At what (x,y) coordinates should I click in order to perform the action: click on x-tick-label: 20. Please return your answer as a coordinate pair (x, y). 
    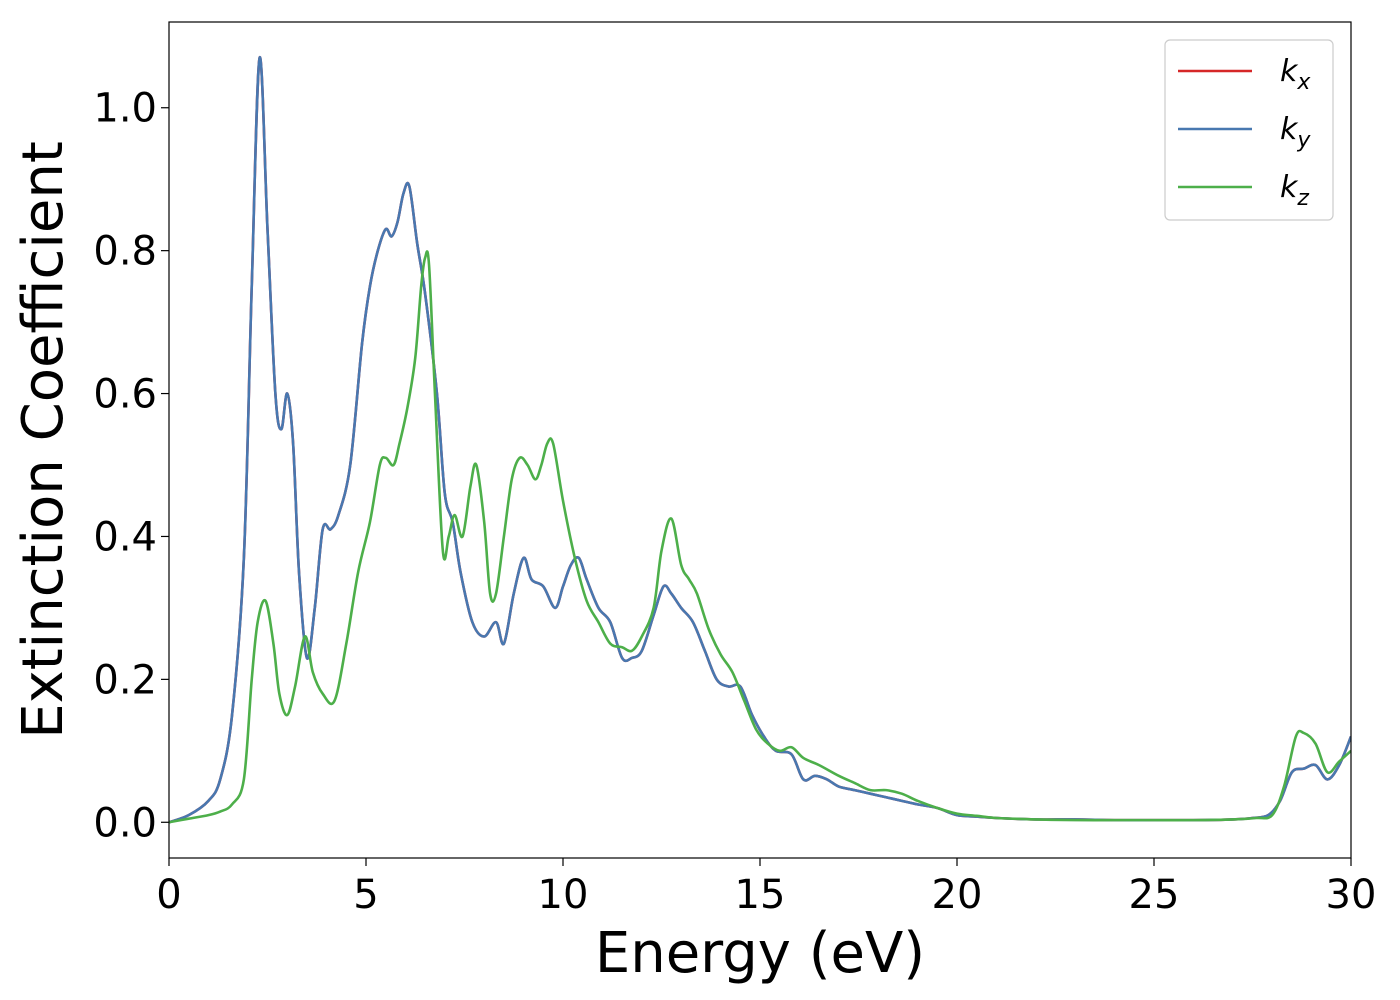
    Looking at the image, I should click on (957, 895).